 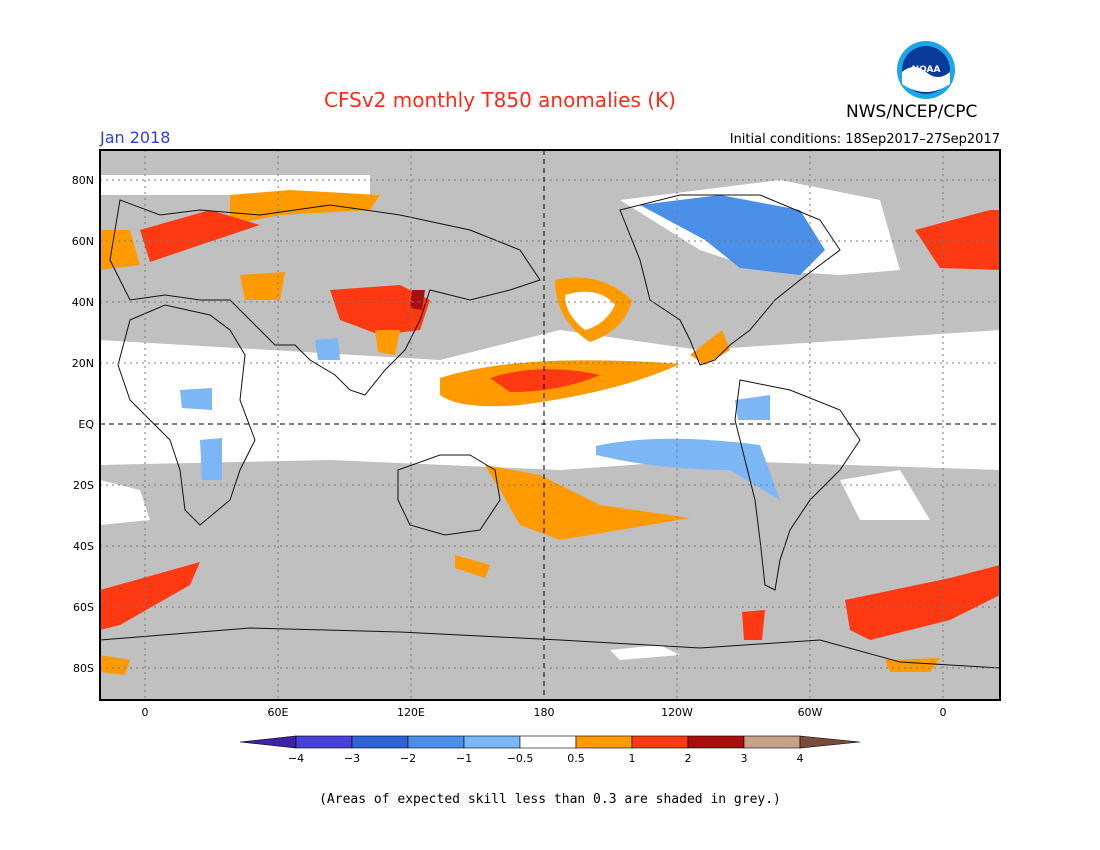 I want to click on south-atlantic-warm-anomaly, so click(x=922, y=602).